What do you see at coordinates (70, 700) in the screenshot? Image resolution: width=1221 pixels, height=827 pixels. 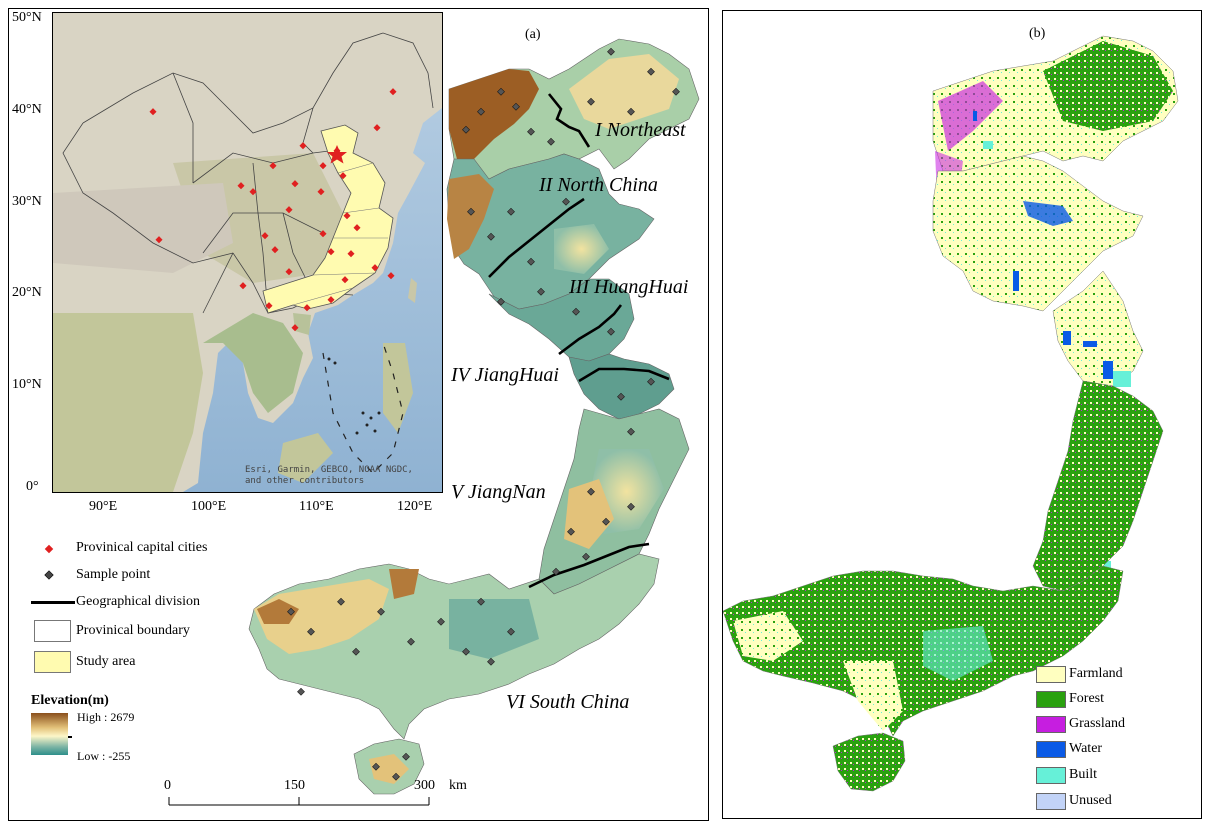 I see `elevation-legend-title: Elevation(m)` at bounding box center [70, 700].